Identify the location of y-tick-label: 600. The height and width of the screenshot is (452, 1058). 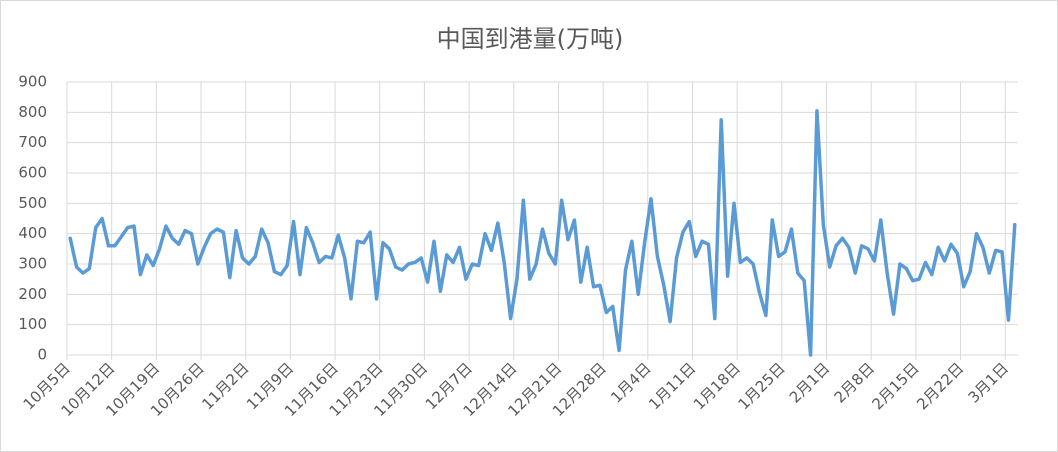
(32, 173).